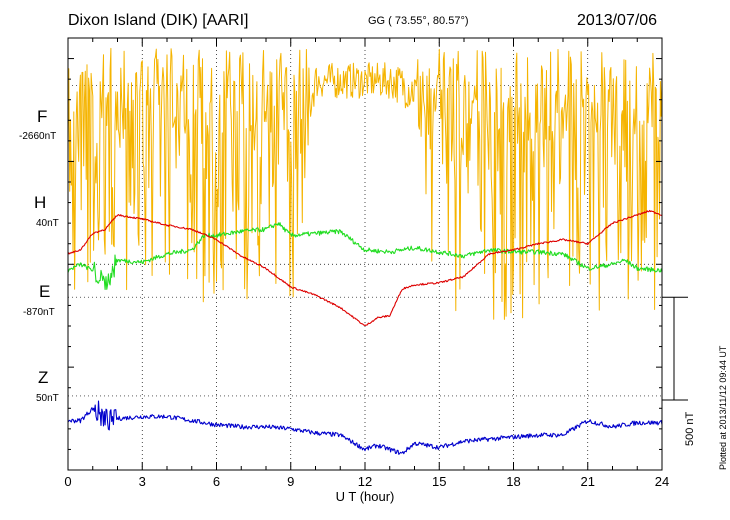  Describe the element at coordinates (39, 312) in the screenshot. I see `component-baseline-e: -870nT` at that location.